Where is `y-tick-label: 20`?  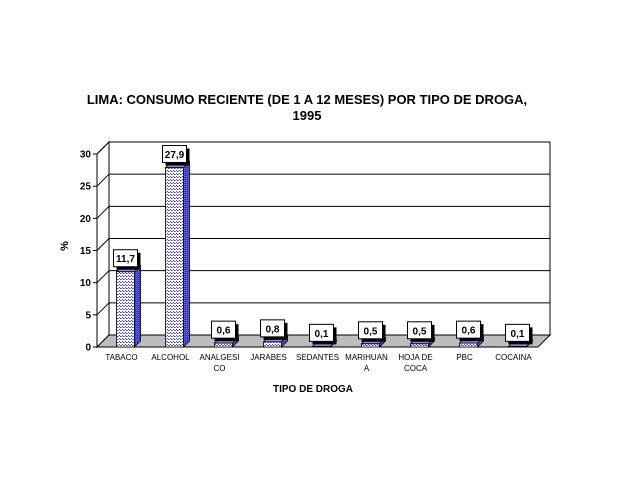 y-tick-label: 20 is located at coordinates (86, 219).